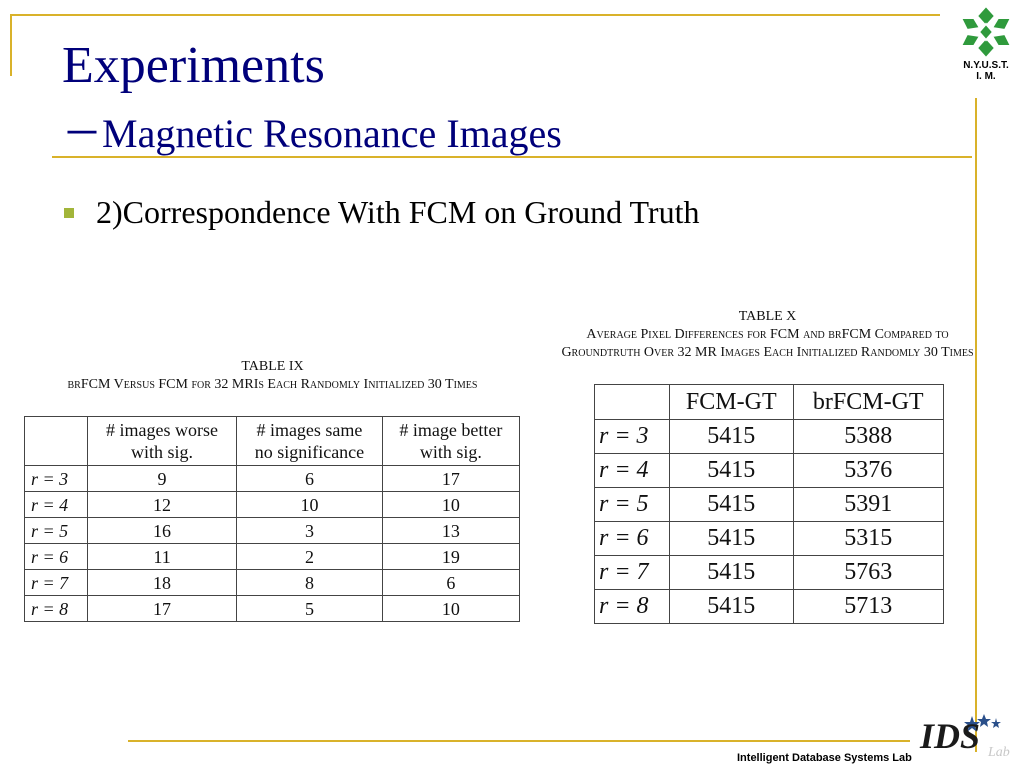  I want to click on table-row: r = 3 5415 5388, so click(769, 436).